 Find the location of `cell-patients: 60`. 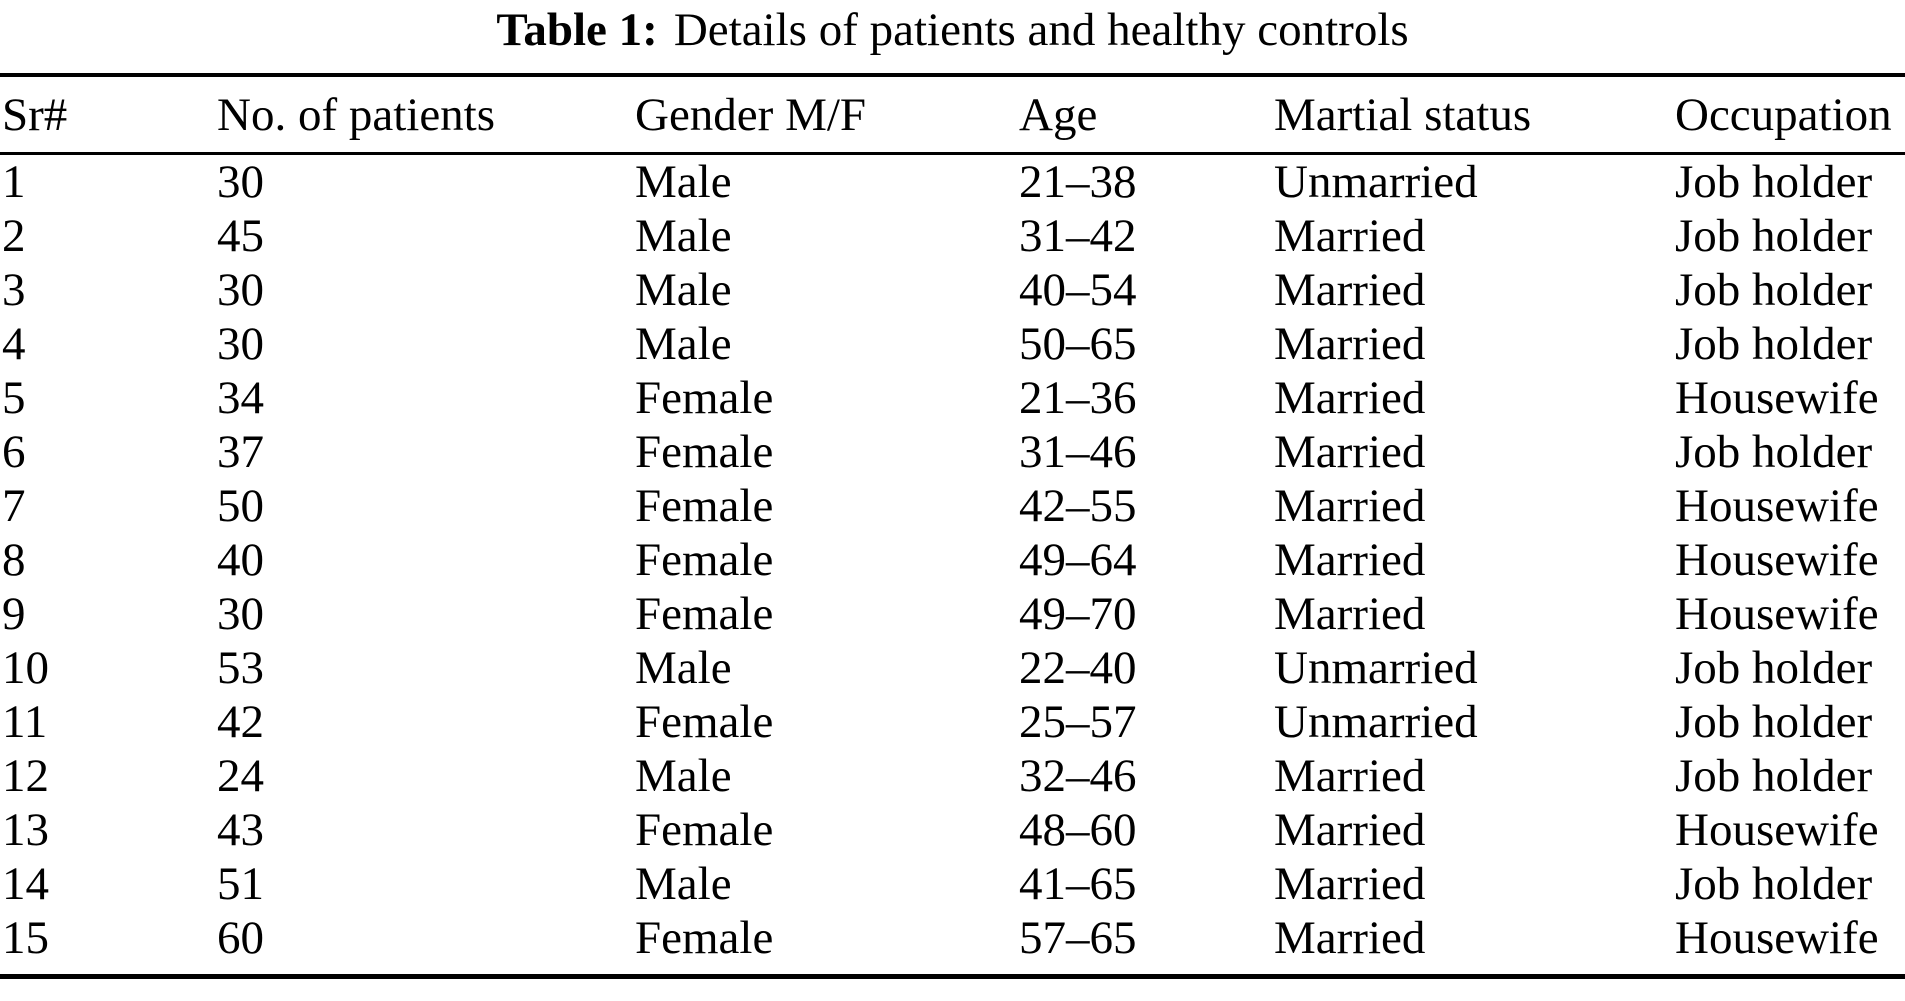

cell-patients: 60 is located at coordinates (424, 945).